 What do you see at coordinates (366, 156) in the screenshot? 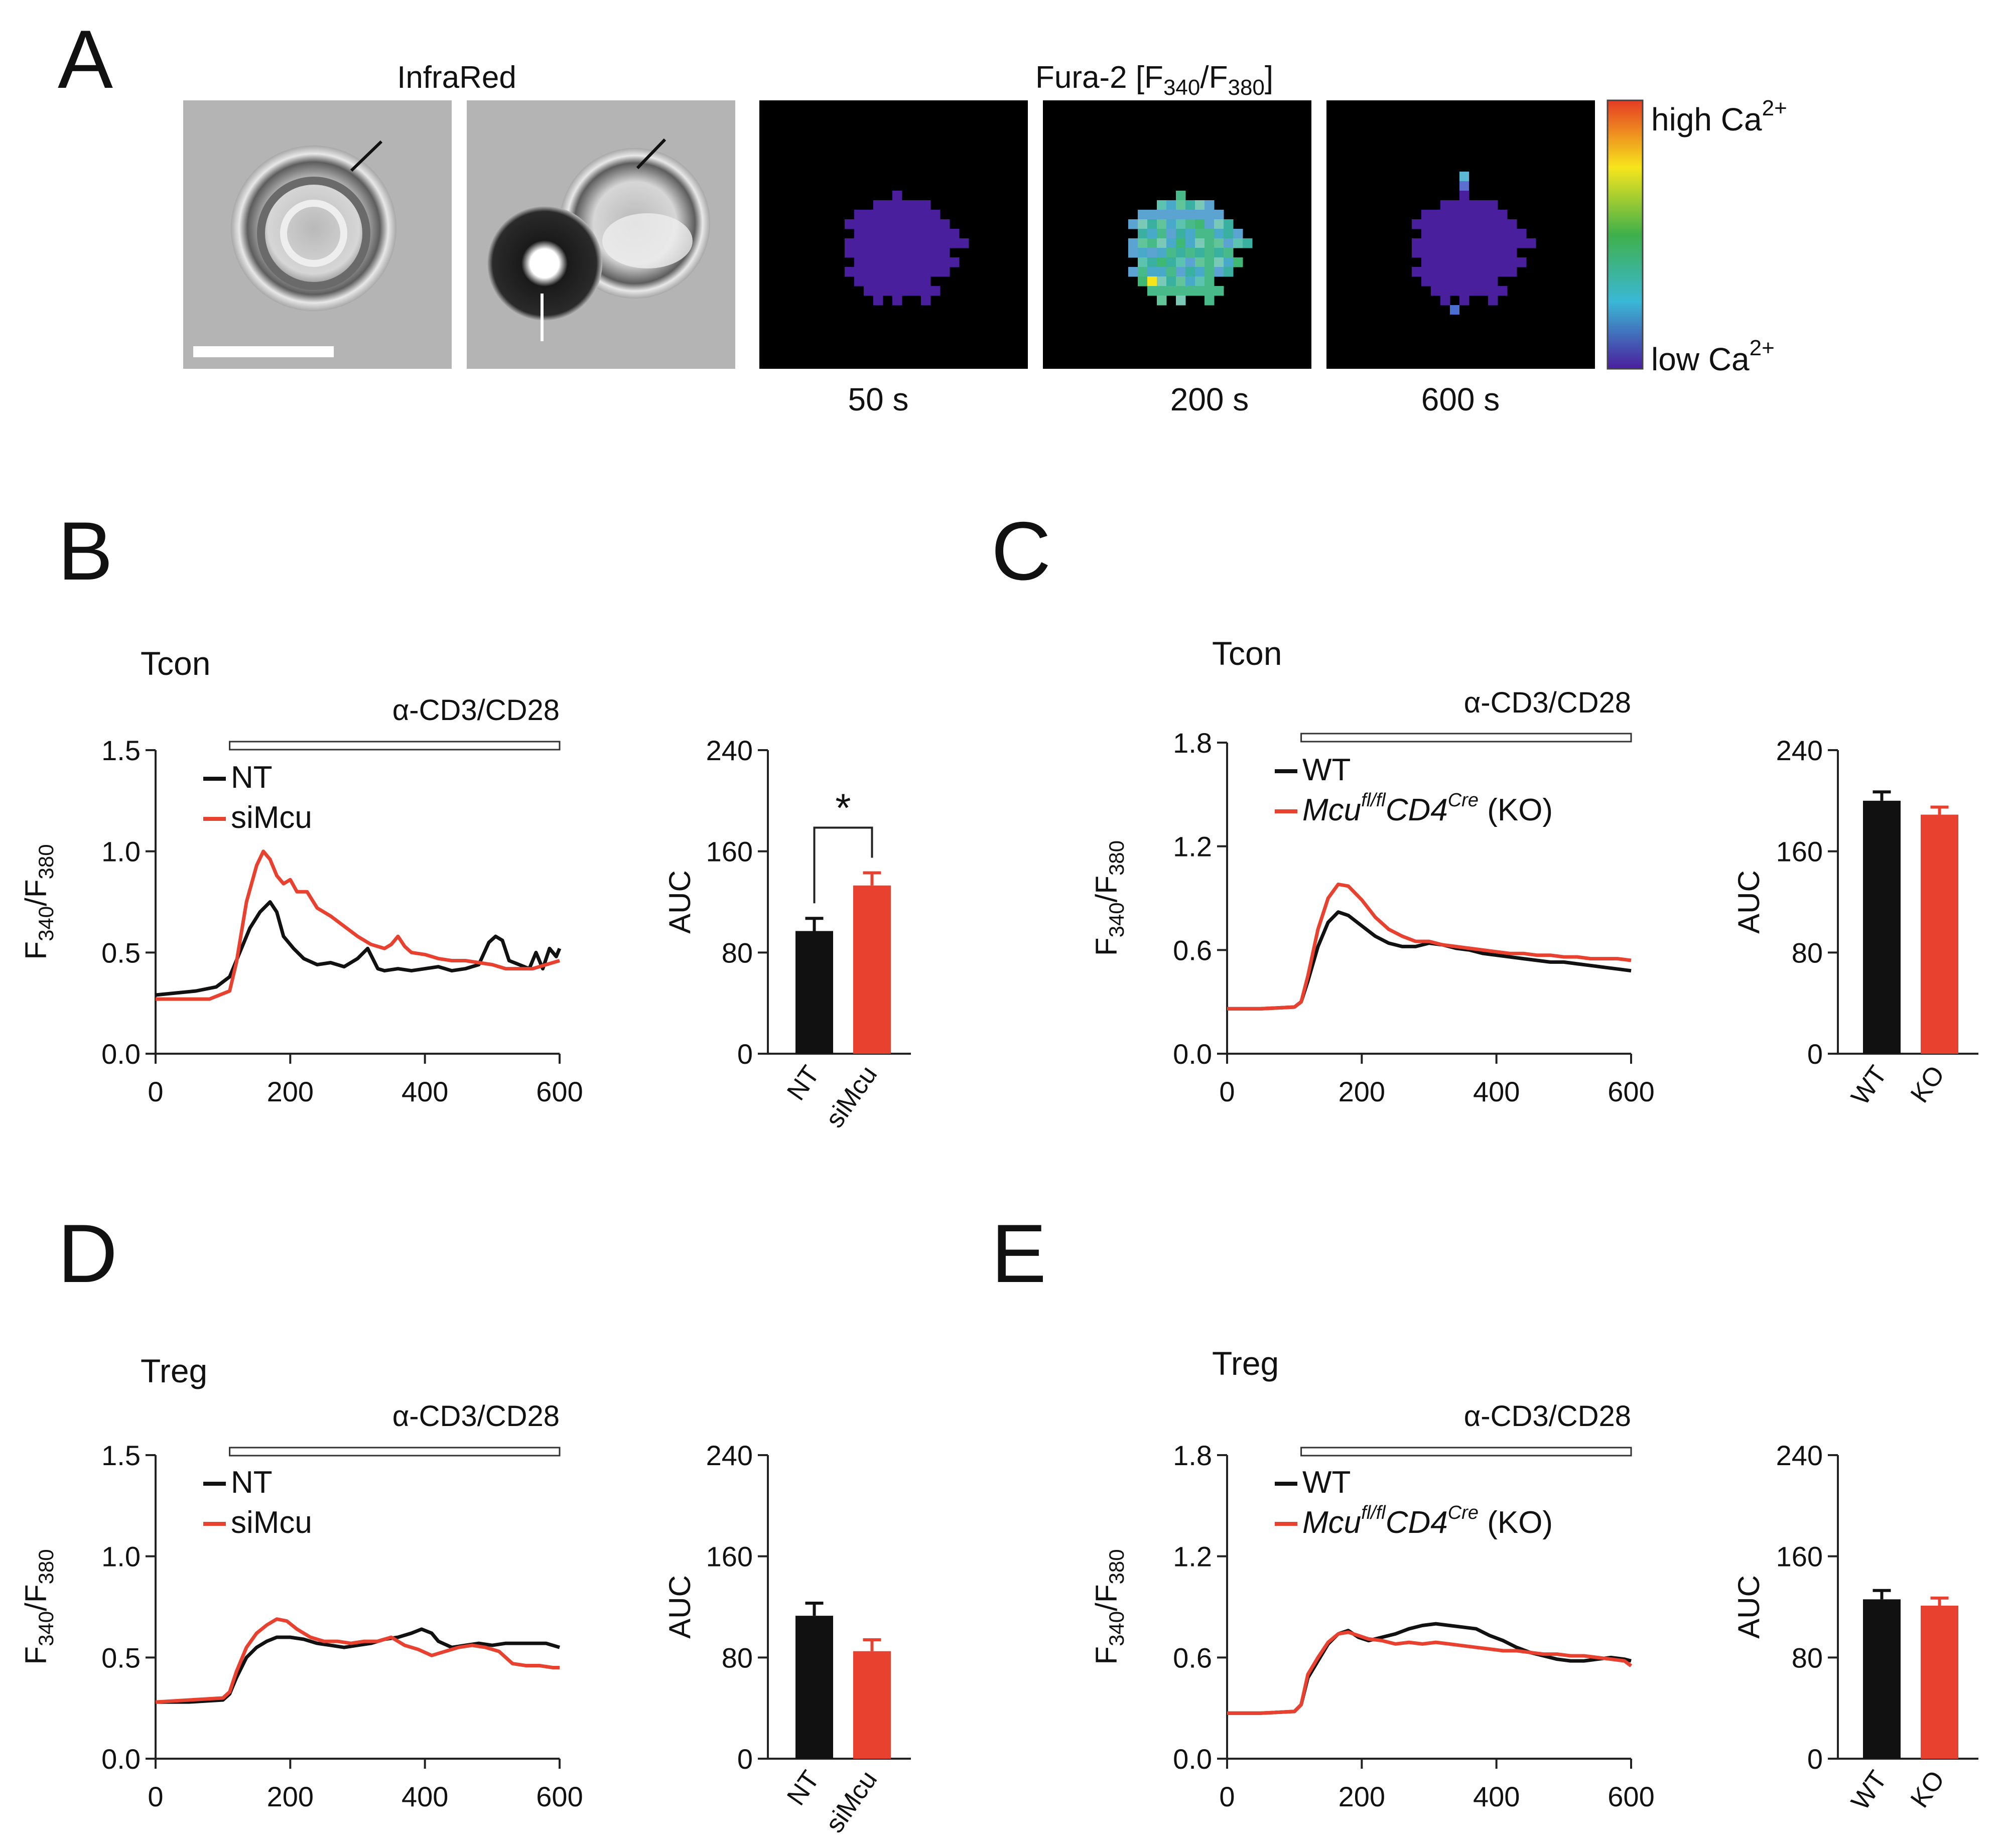
I see `arrow-icon` at bounding box center [366, 156].